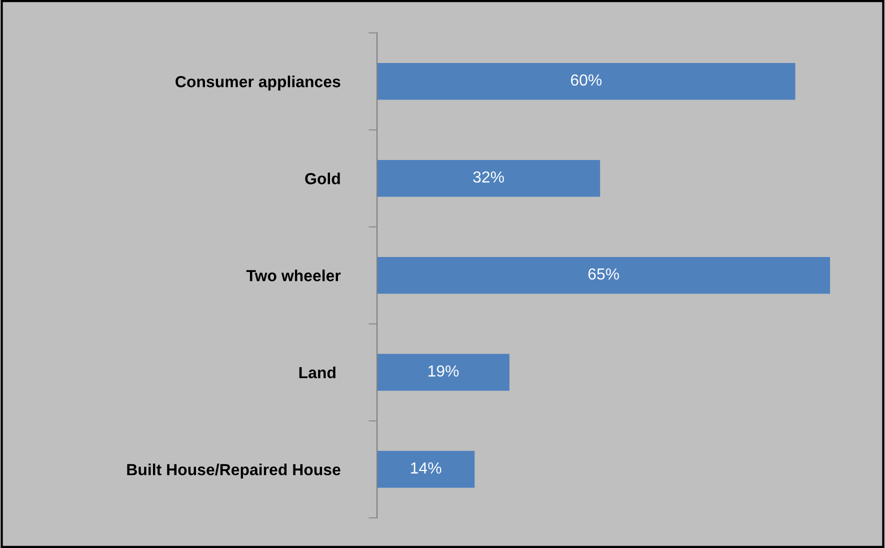  What do you see at coordinates (322, 178) in the screenshot?
I see `y-tick-label: Gold` at bounding box center [322, 178].